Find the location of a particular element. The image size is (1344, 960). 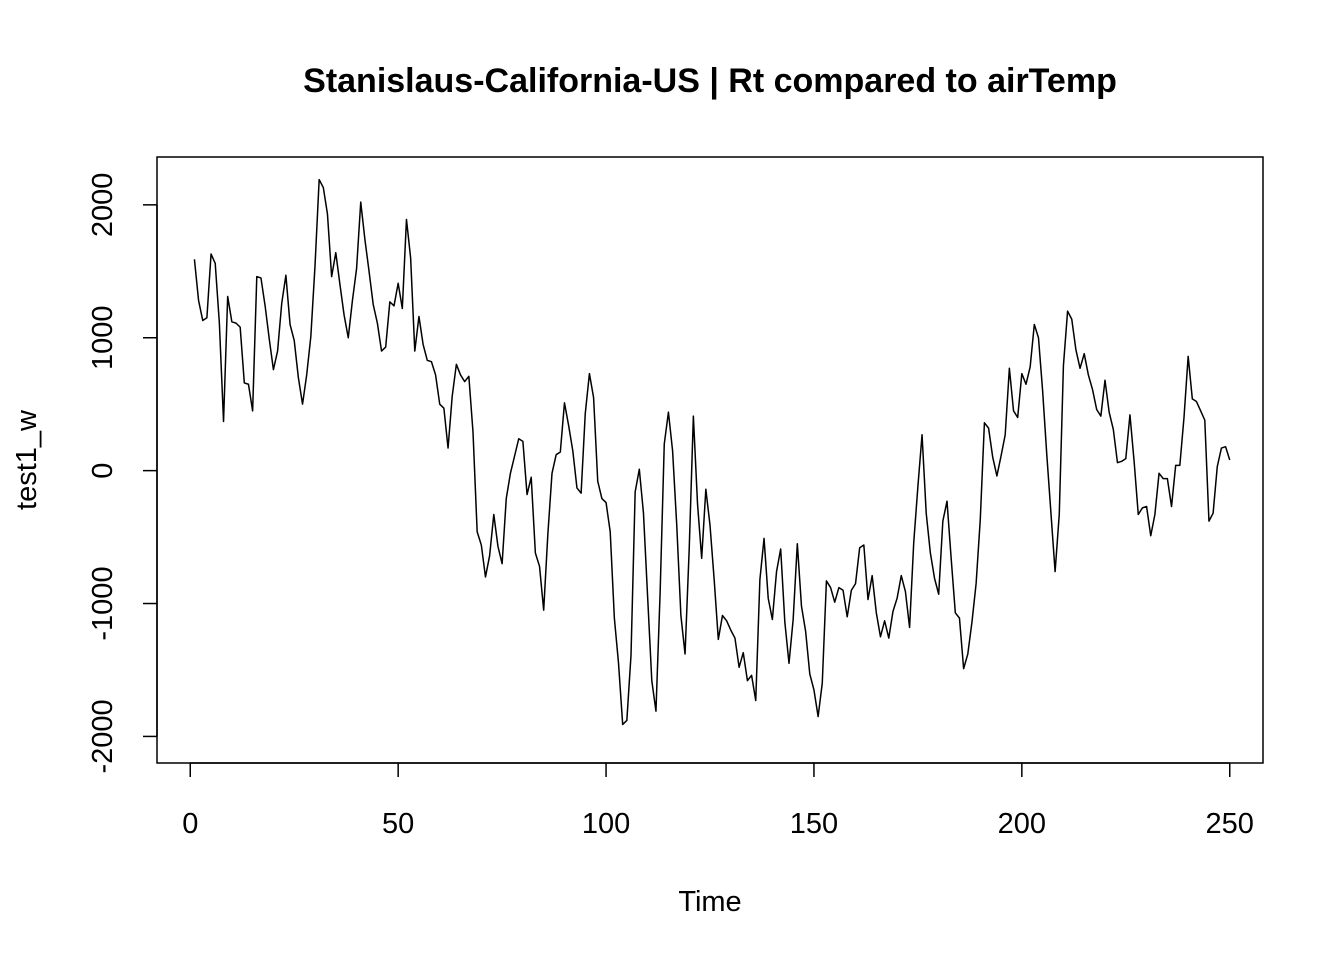

x-tick-label: 250 is located at coordinates (1230, 824).